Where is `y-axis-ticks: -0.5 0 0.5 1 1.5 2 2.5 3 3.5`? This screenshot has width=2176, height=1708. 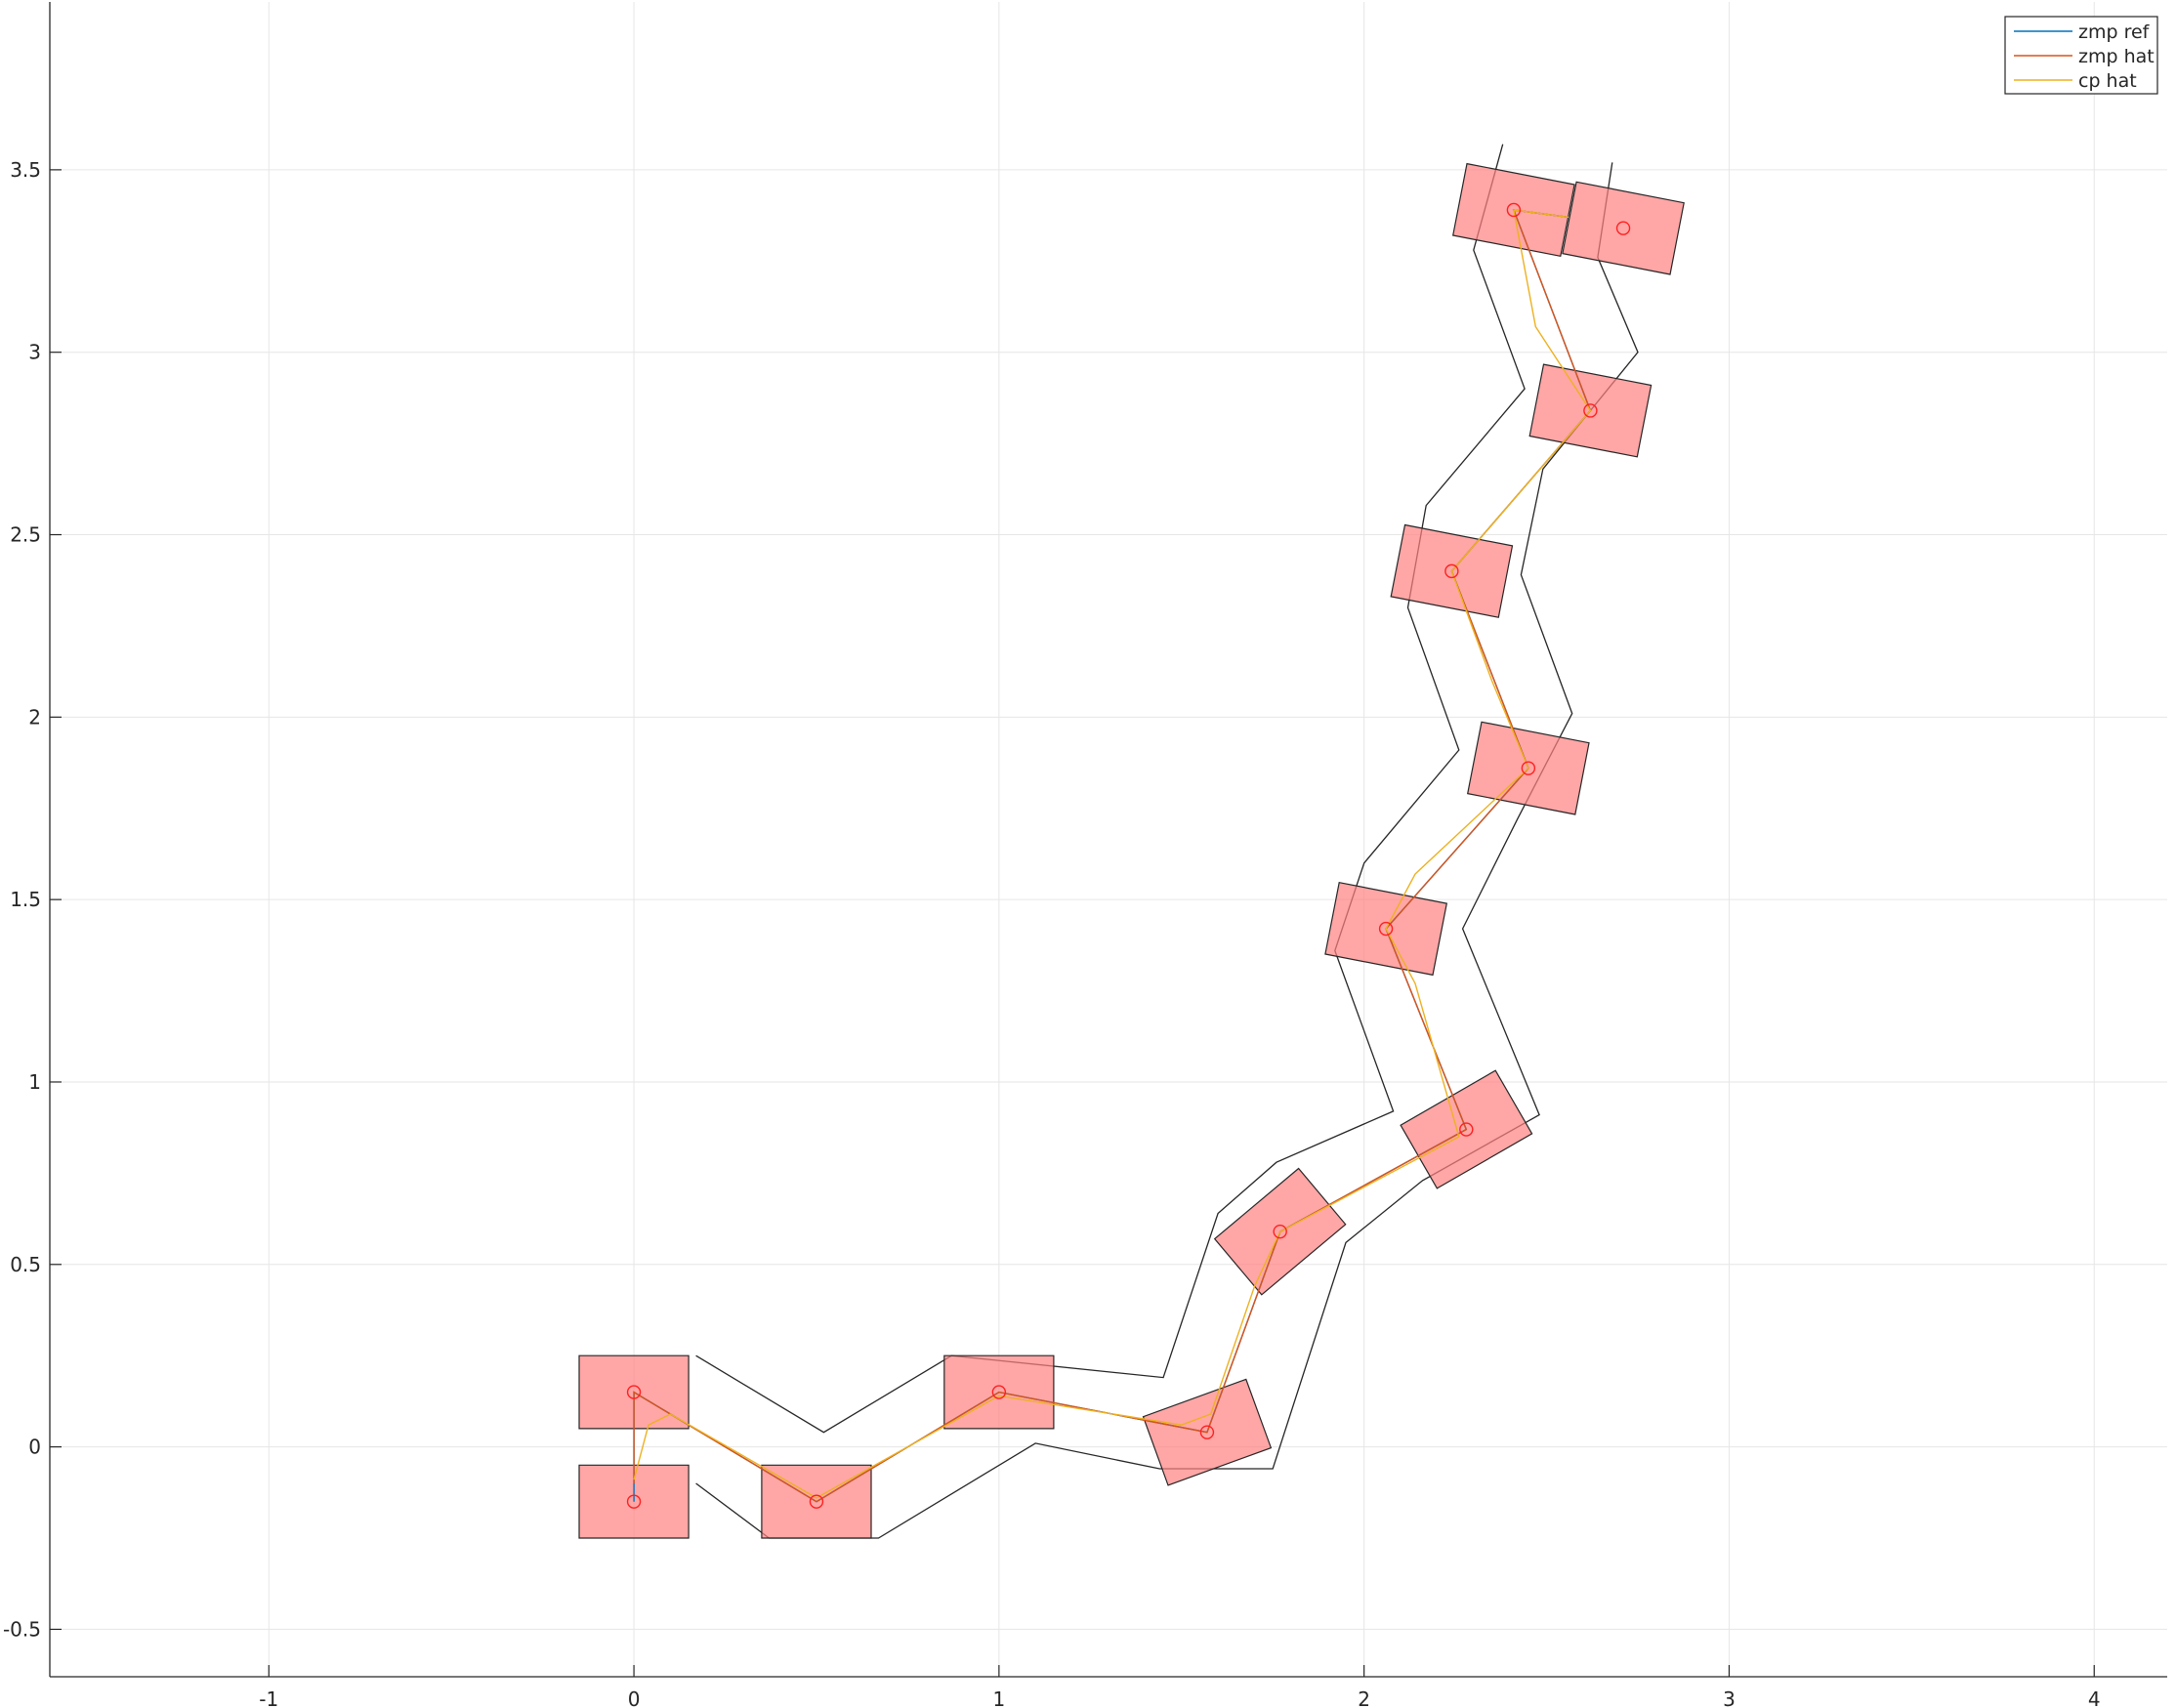
y-axis-ticks: -0.5 0 0.5 1 1.5 2 2.5 3 3.5 is located at coordinates (32, 900).